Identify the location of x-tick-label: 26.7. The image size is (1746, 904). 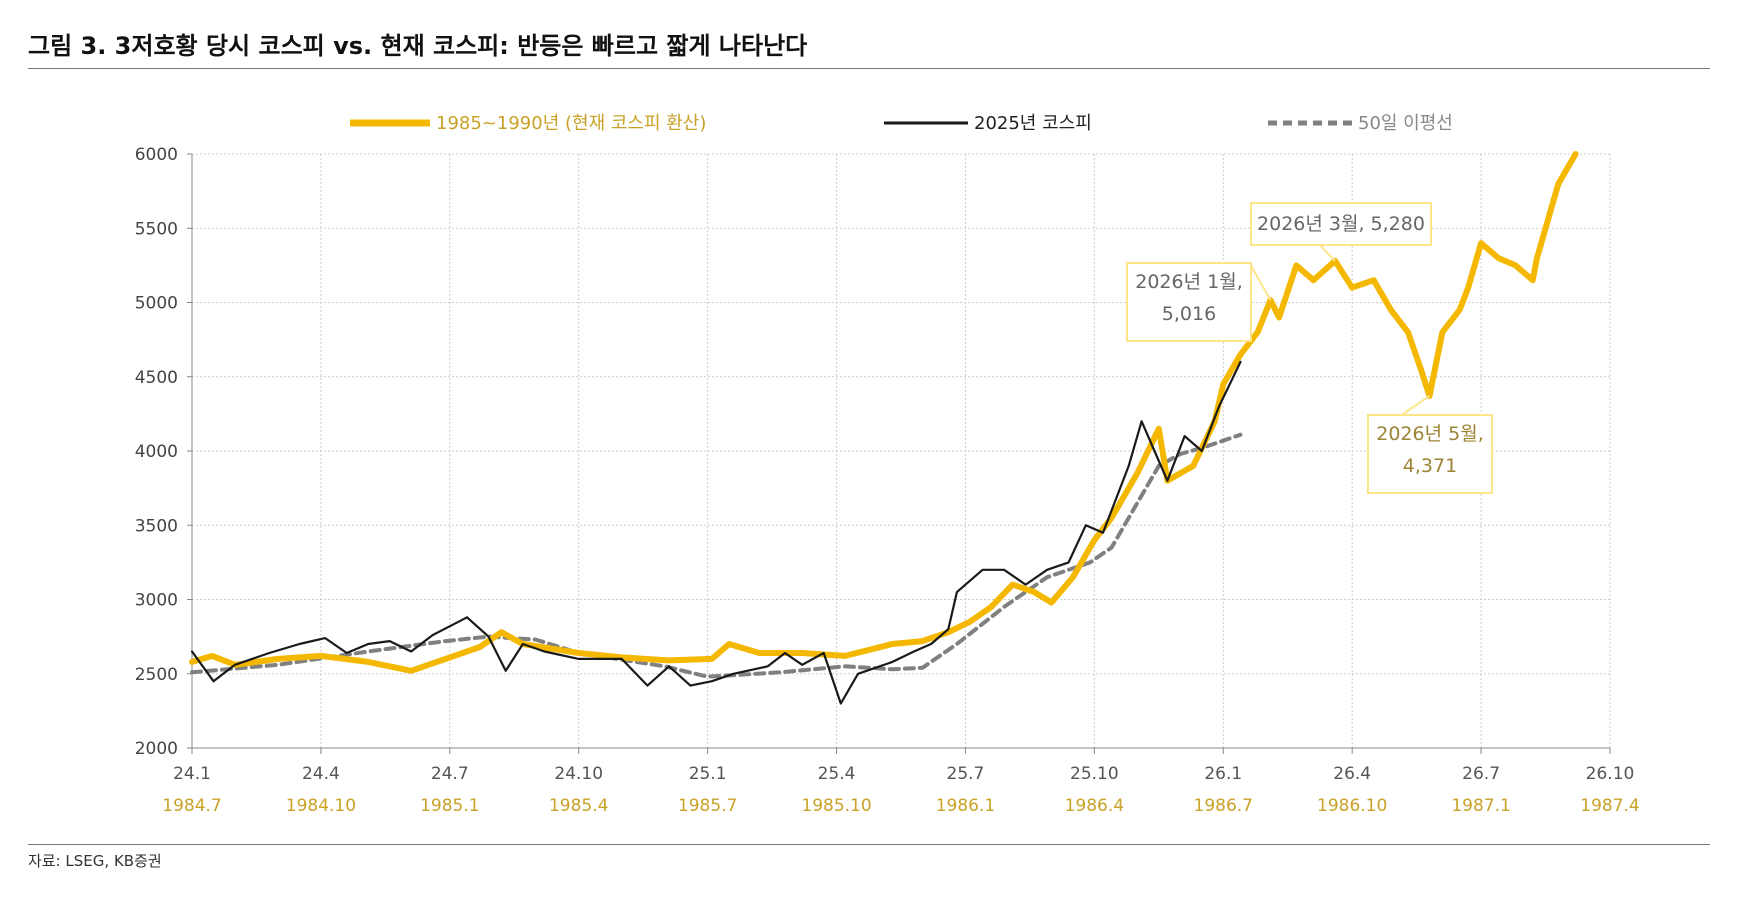
(1481, 774).